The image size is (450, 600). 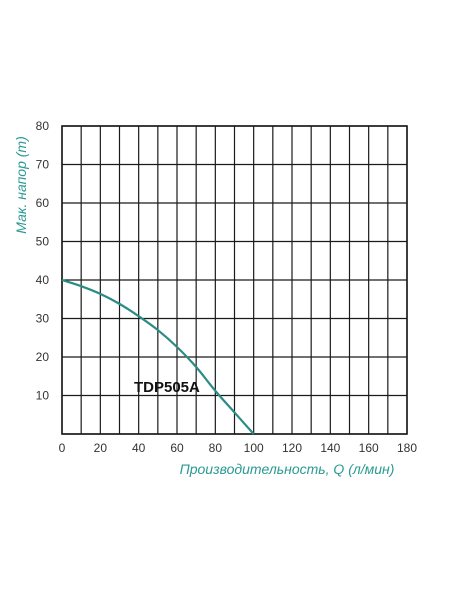 What do you see at coordinates (101, 448) in the screenshot?
I see `x-tick-label: 20` at bounding box center [101, 448].